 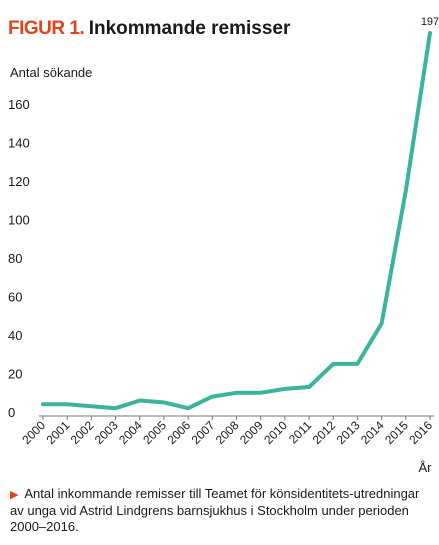 I want to click on y-tick-label: 40, so click(x=15, y=335).